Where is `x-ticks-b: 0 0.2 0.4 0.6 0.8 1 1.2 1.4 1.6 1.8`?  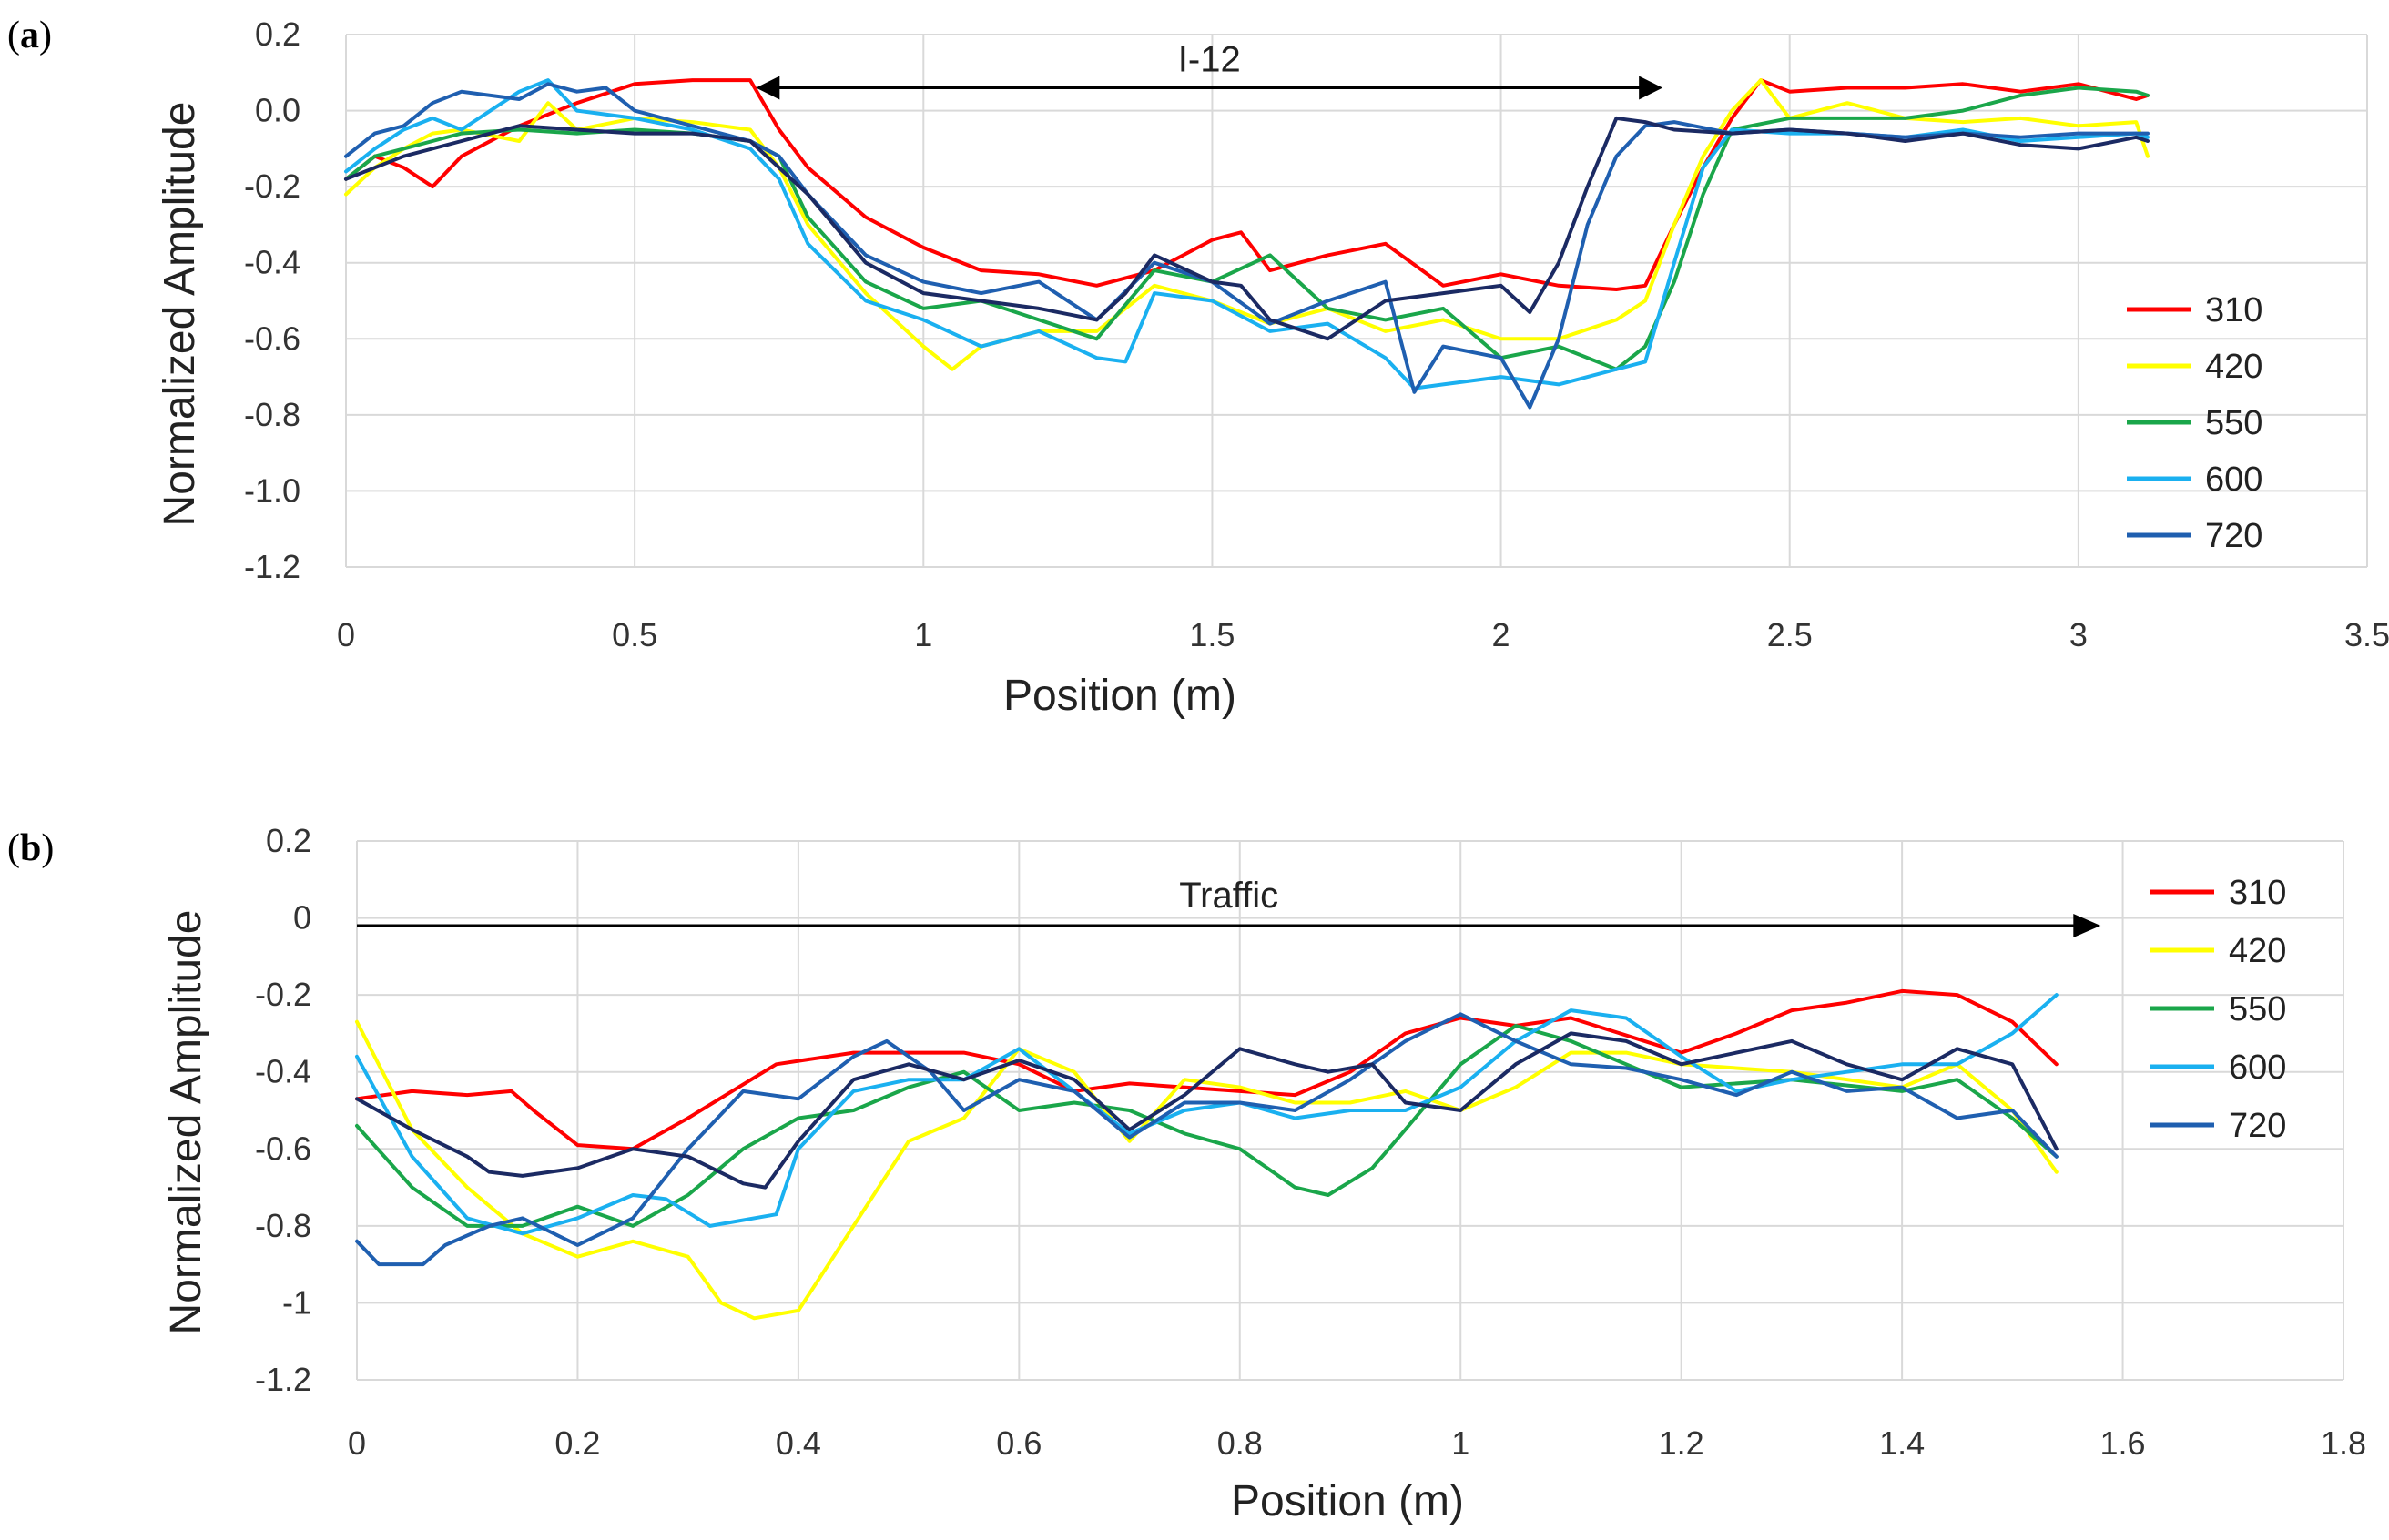
x-ticks-b: 0 0.2 0.4 0.6 0.8 1 1.2 1.4 1.6 1.8 is located at coordinates (1357, 1443).